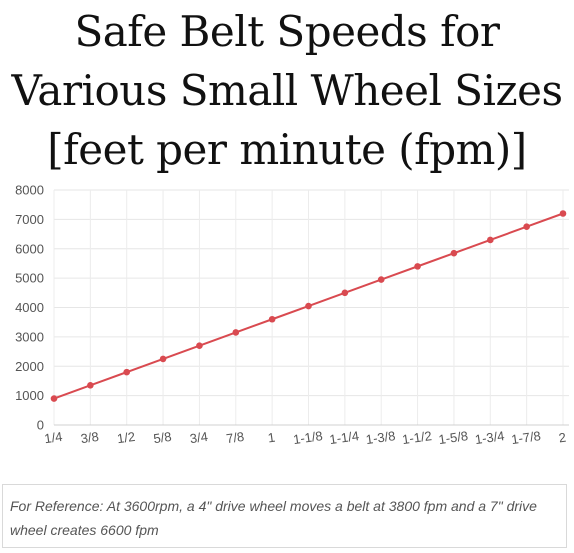 This screenshot has width=574, height=553. I want to click on y-axis-ticks: 0 1000 2000 3000 4000 5000 6000 7000 8000, so click(29, 308).